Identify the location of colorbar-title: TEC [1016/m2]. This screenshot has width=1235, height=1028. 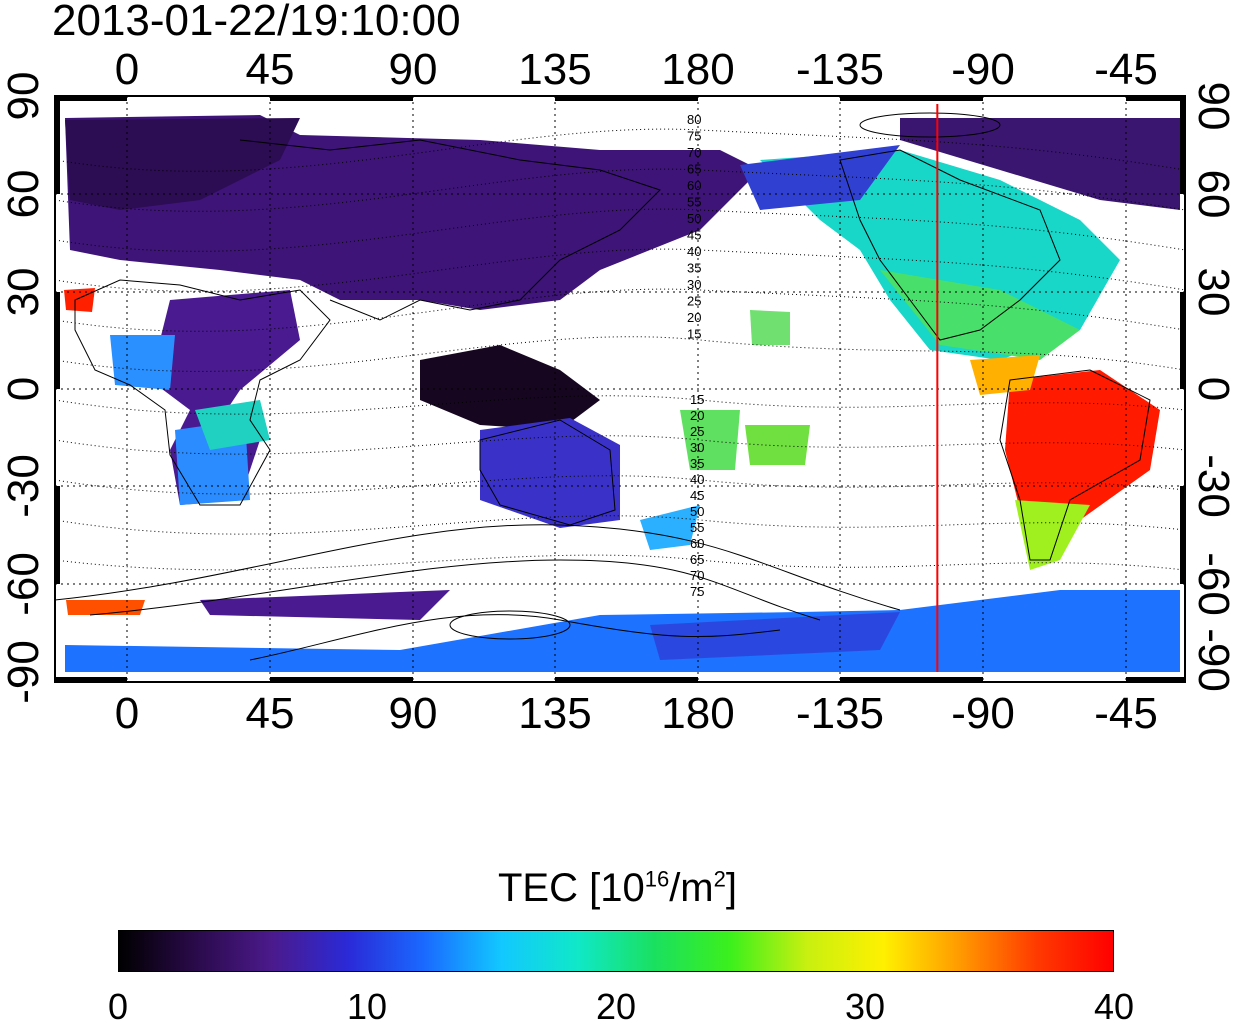
(617, 888).